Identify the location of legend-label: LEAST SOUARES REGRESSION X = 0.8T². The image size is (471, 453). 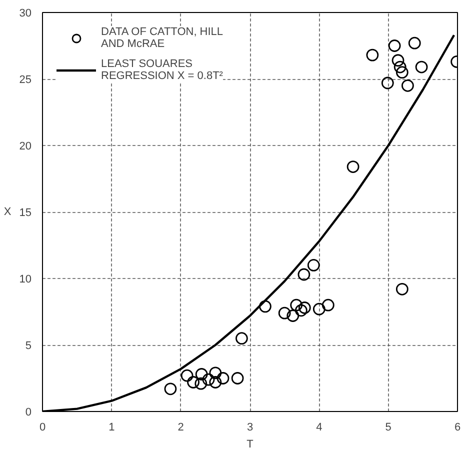
(162, 70).